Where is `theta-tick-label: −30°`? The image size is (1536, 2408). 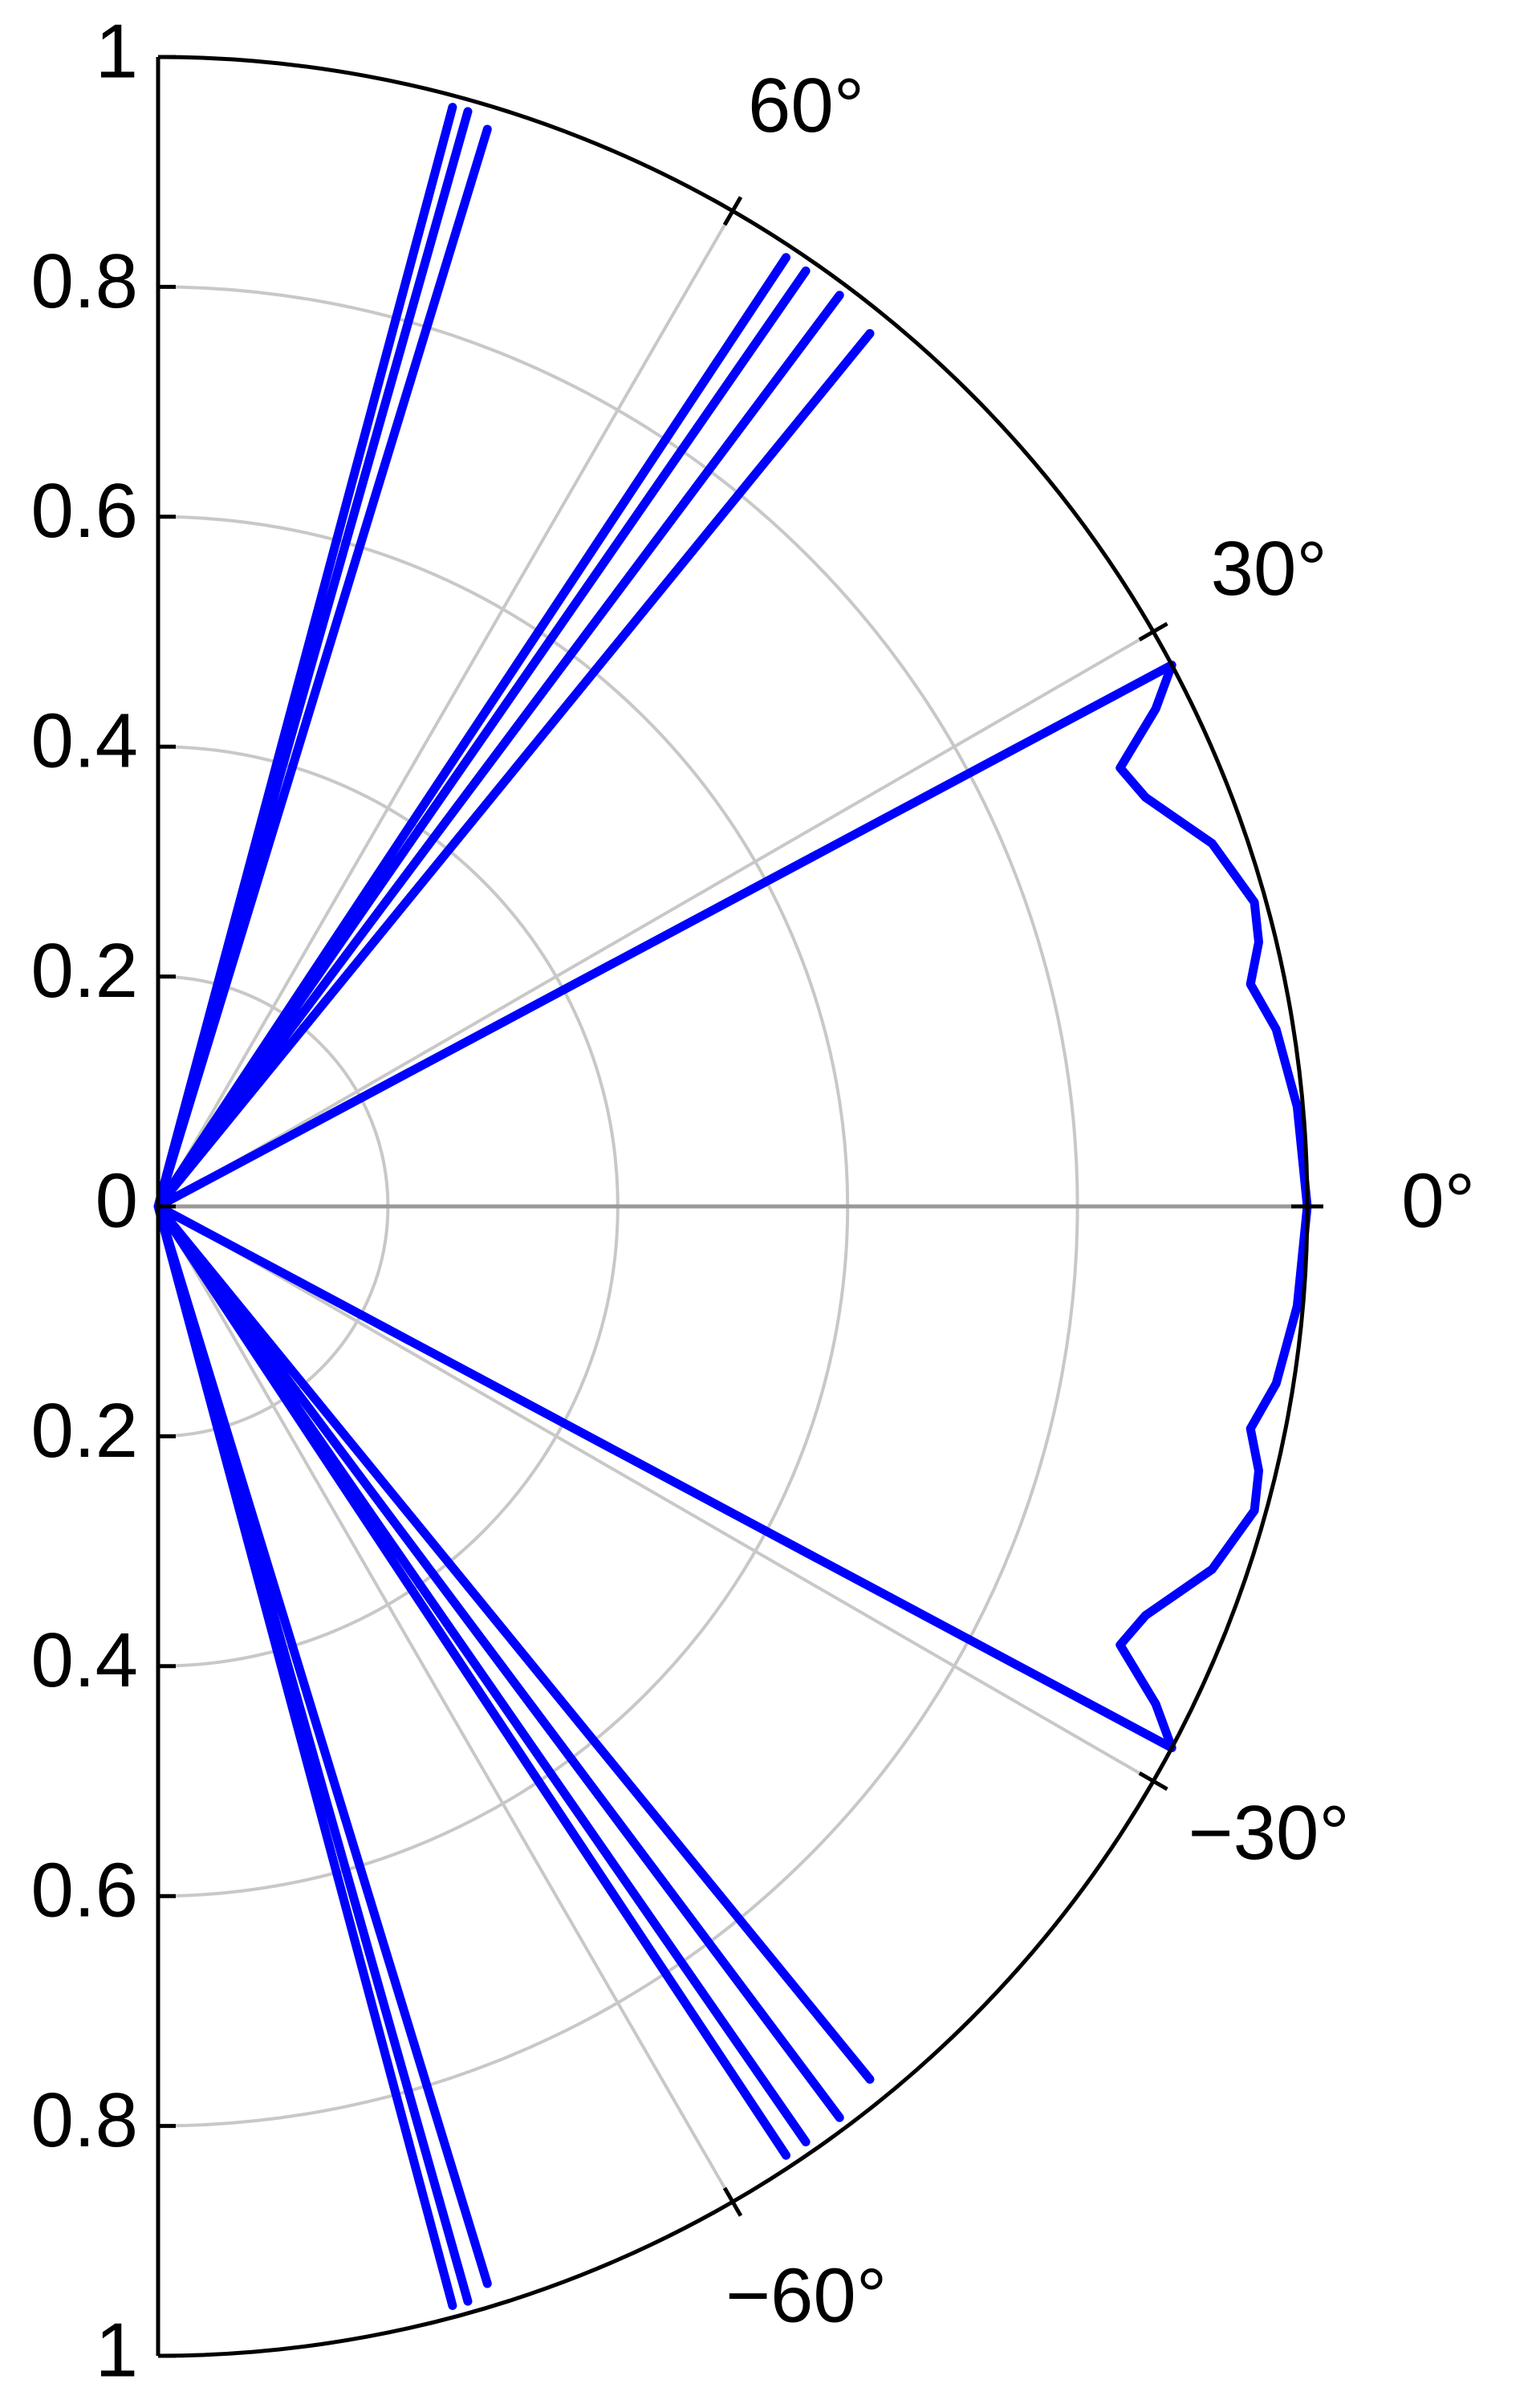
theta-tick-label: −30° is located at coordinates (1269, 1833).